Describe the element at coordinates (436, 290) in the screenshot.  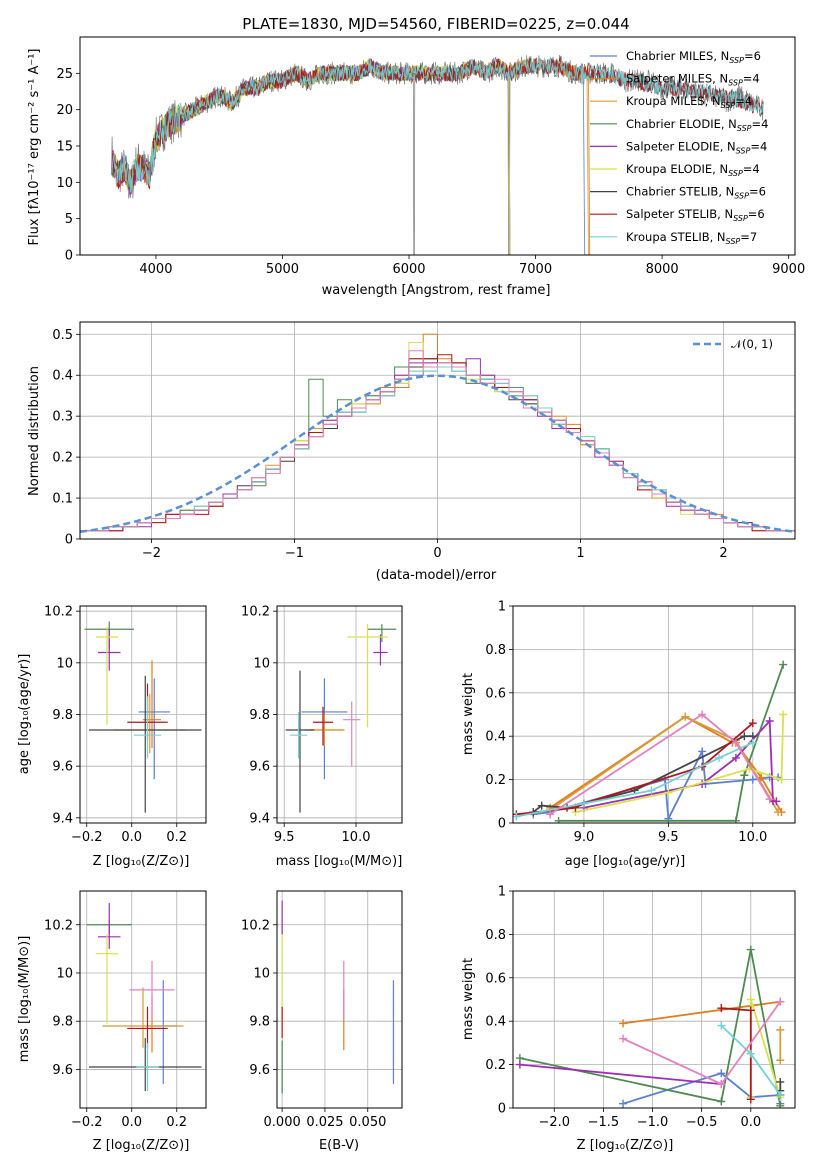
I see `spectrum-xlabel: wavelength [Angstrom, rest frame]` at that location.